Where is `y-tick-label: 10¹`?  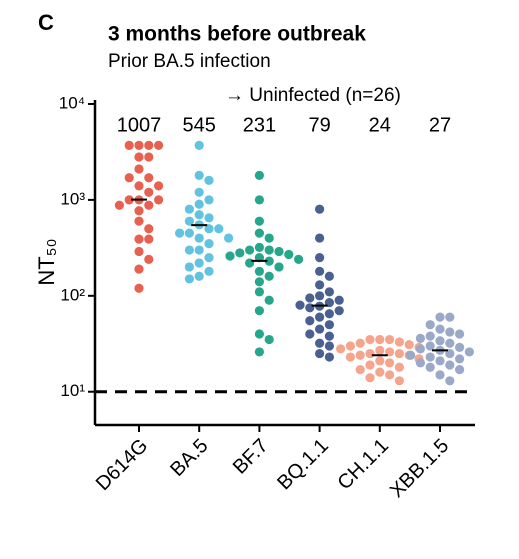 y-tick-label: 10¹ is located at coordinates (72, 390).